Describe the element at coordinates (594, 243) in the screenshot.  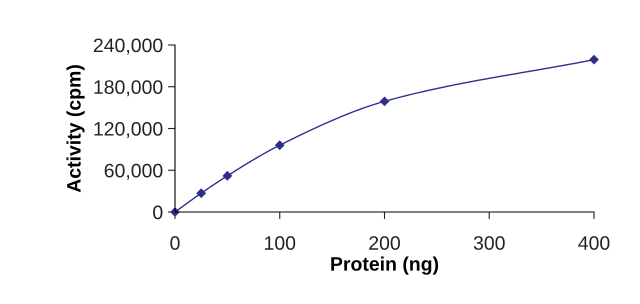
I see `x-tick-label: 400` at that location.